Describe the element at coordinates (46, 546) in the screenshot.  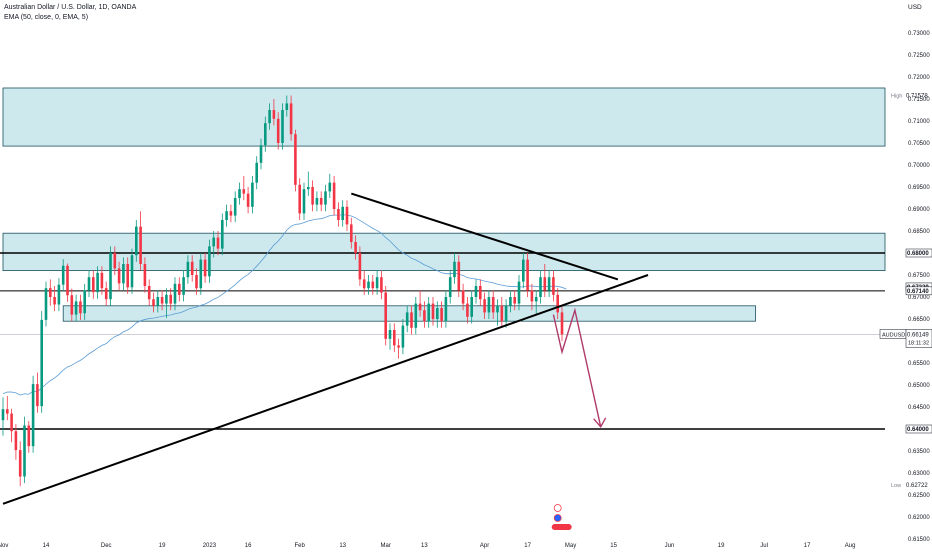
I see `x-tick-label: 14` at that location.